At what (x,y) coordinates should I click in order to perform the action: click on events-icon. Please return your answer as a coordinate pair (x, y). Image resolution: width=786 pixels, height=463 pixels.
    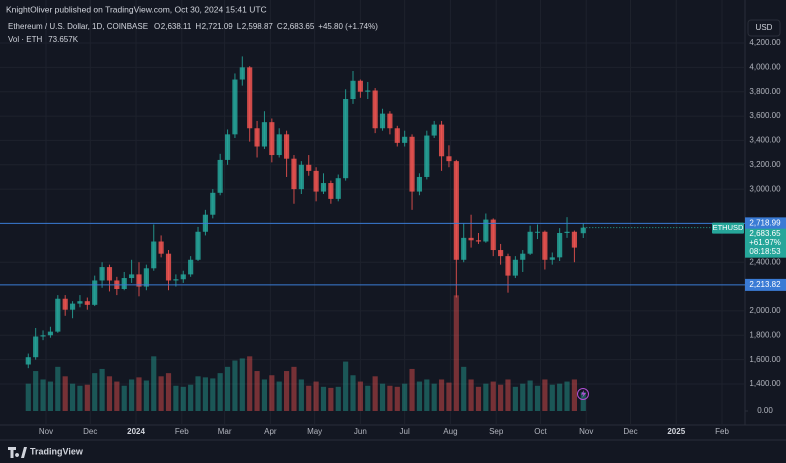
    Looking at the image, I should click on (583, 394).